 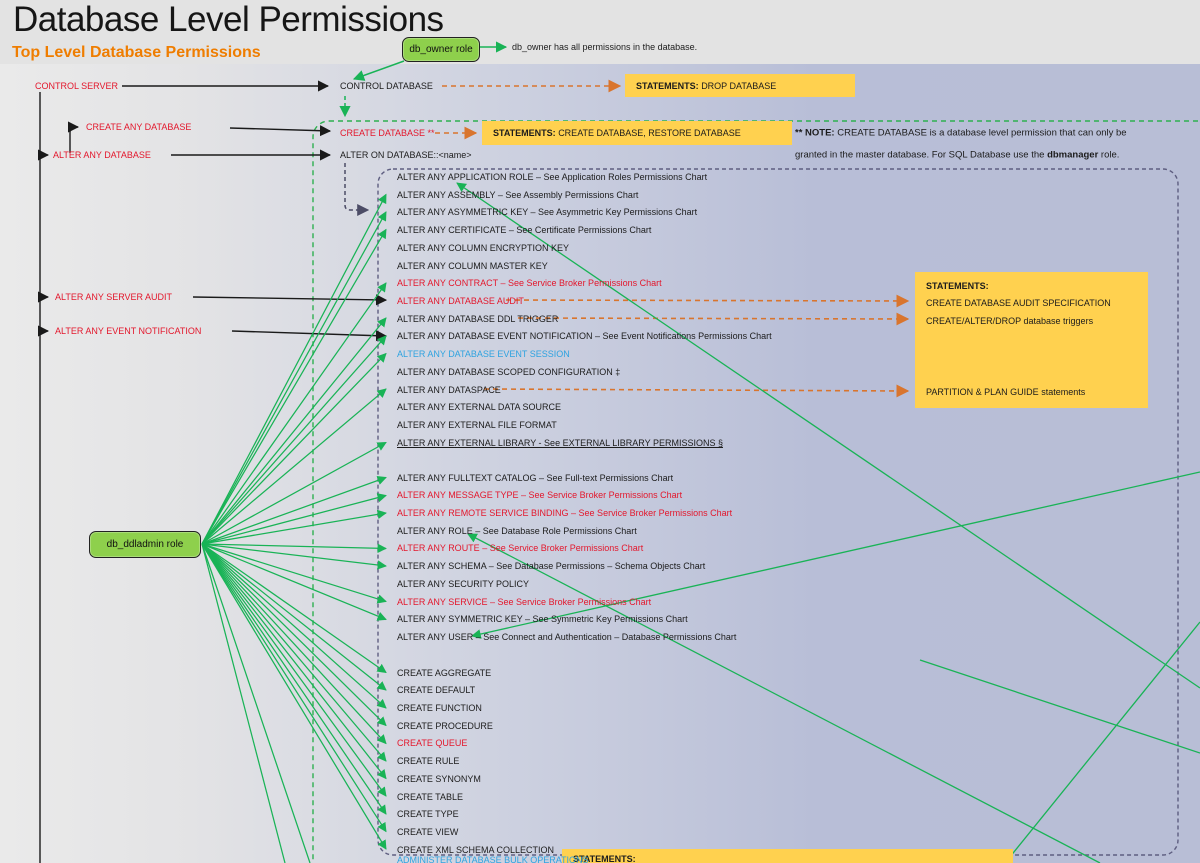 What do you see at coordinates (406, 155) in the screenshot?
I see `alter-on-database-label: ALTER ON DATABASE::<name>` at bounding box center [406, 155].